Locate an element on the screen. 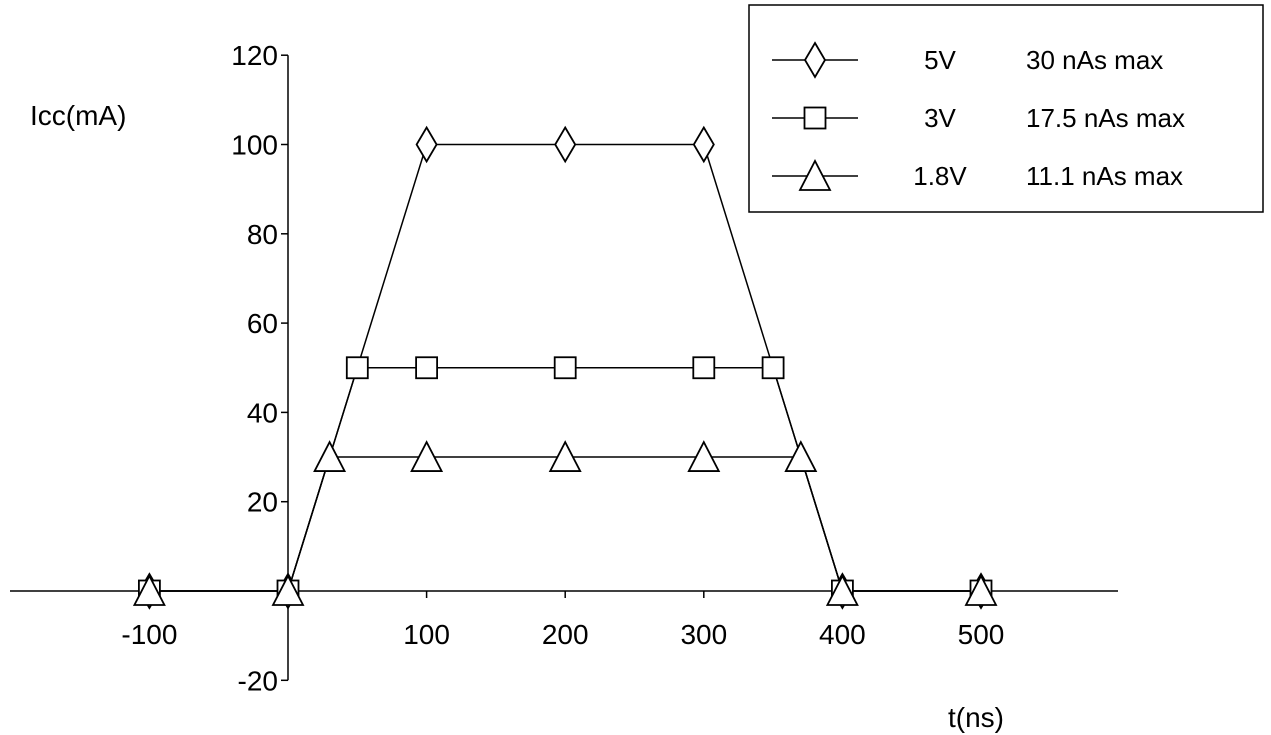 The image size is (1271, 735). legend-series-note: 11.1 nAs max is located at coordinates (1104, 176).